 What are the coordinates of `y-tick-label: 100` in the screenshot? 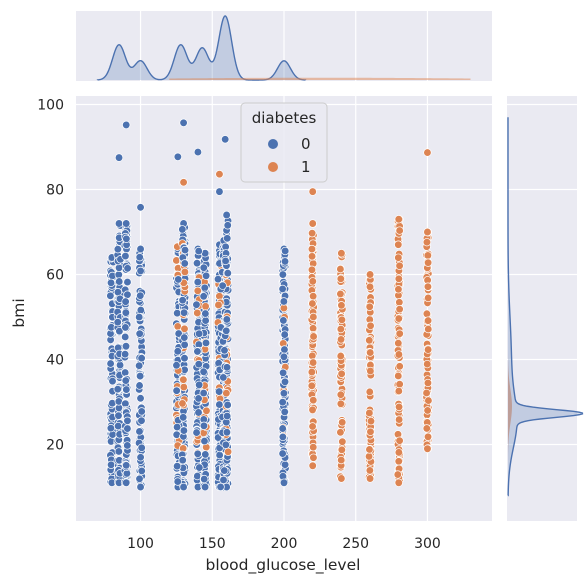 It's located at (50, 106).